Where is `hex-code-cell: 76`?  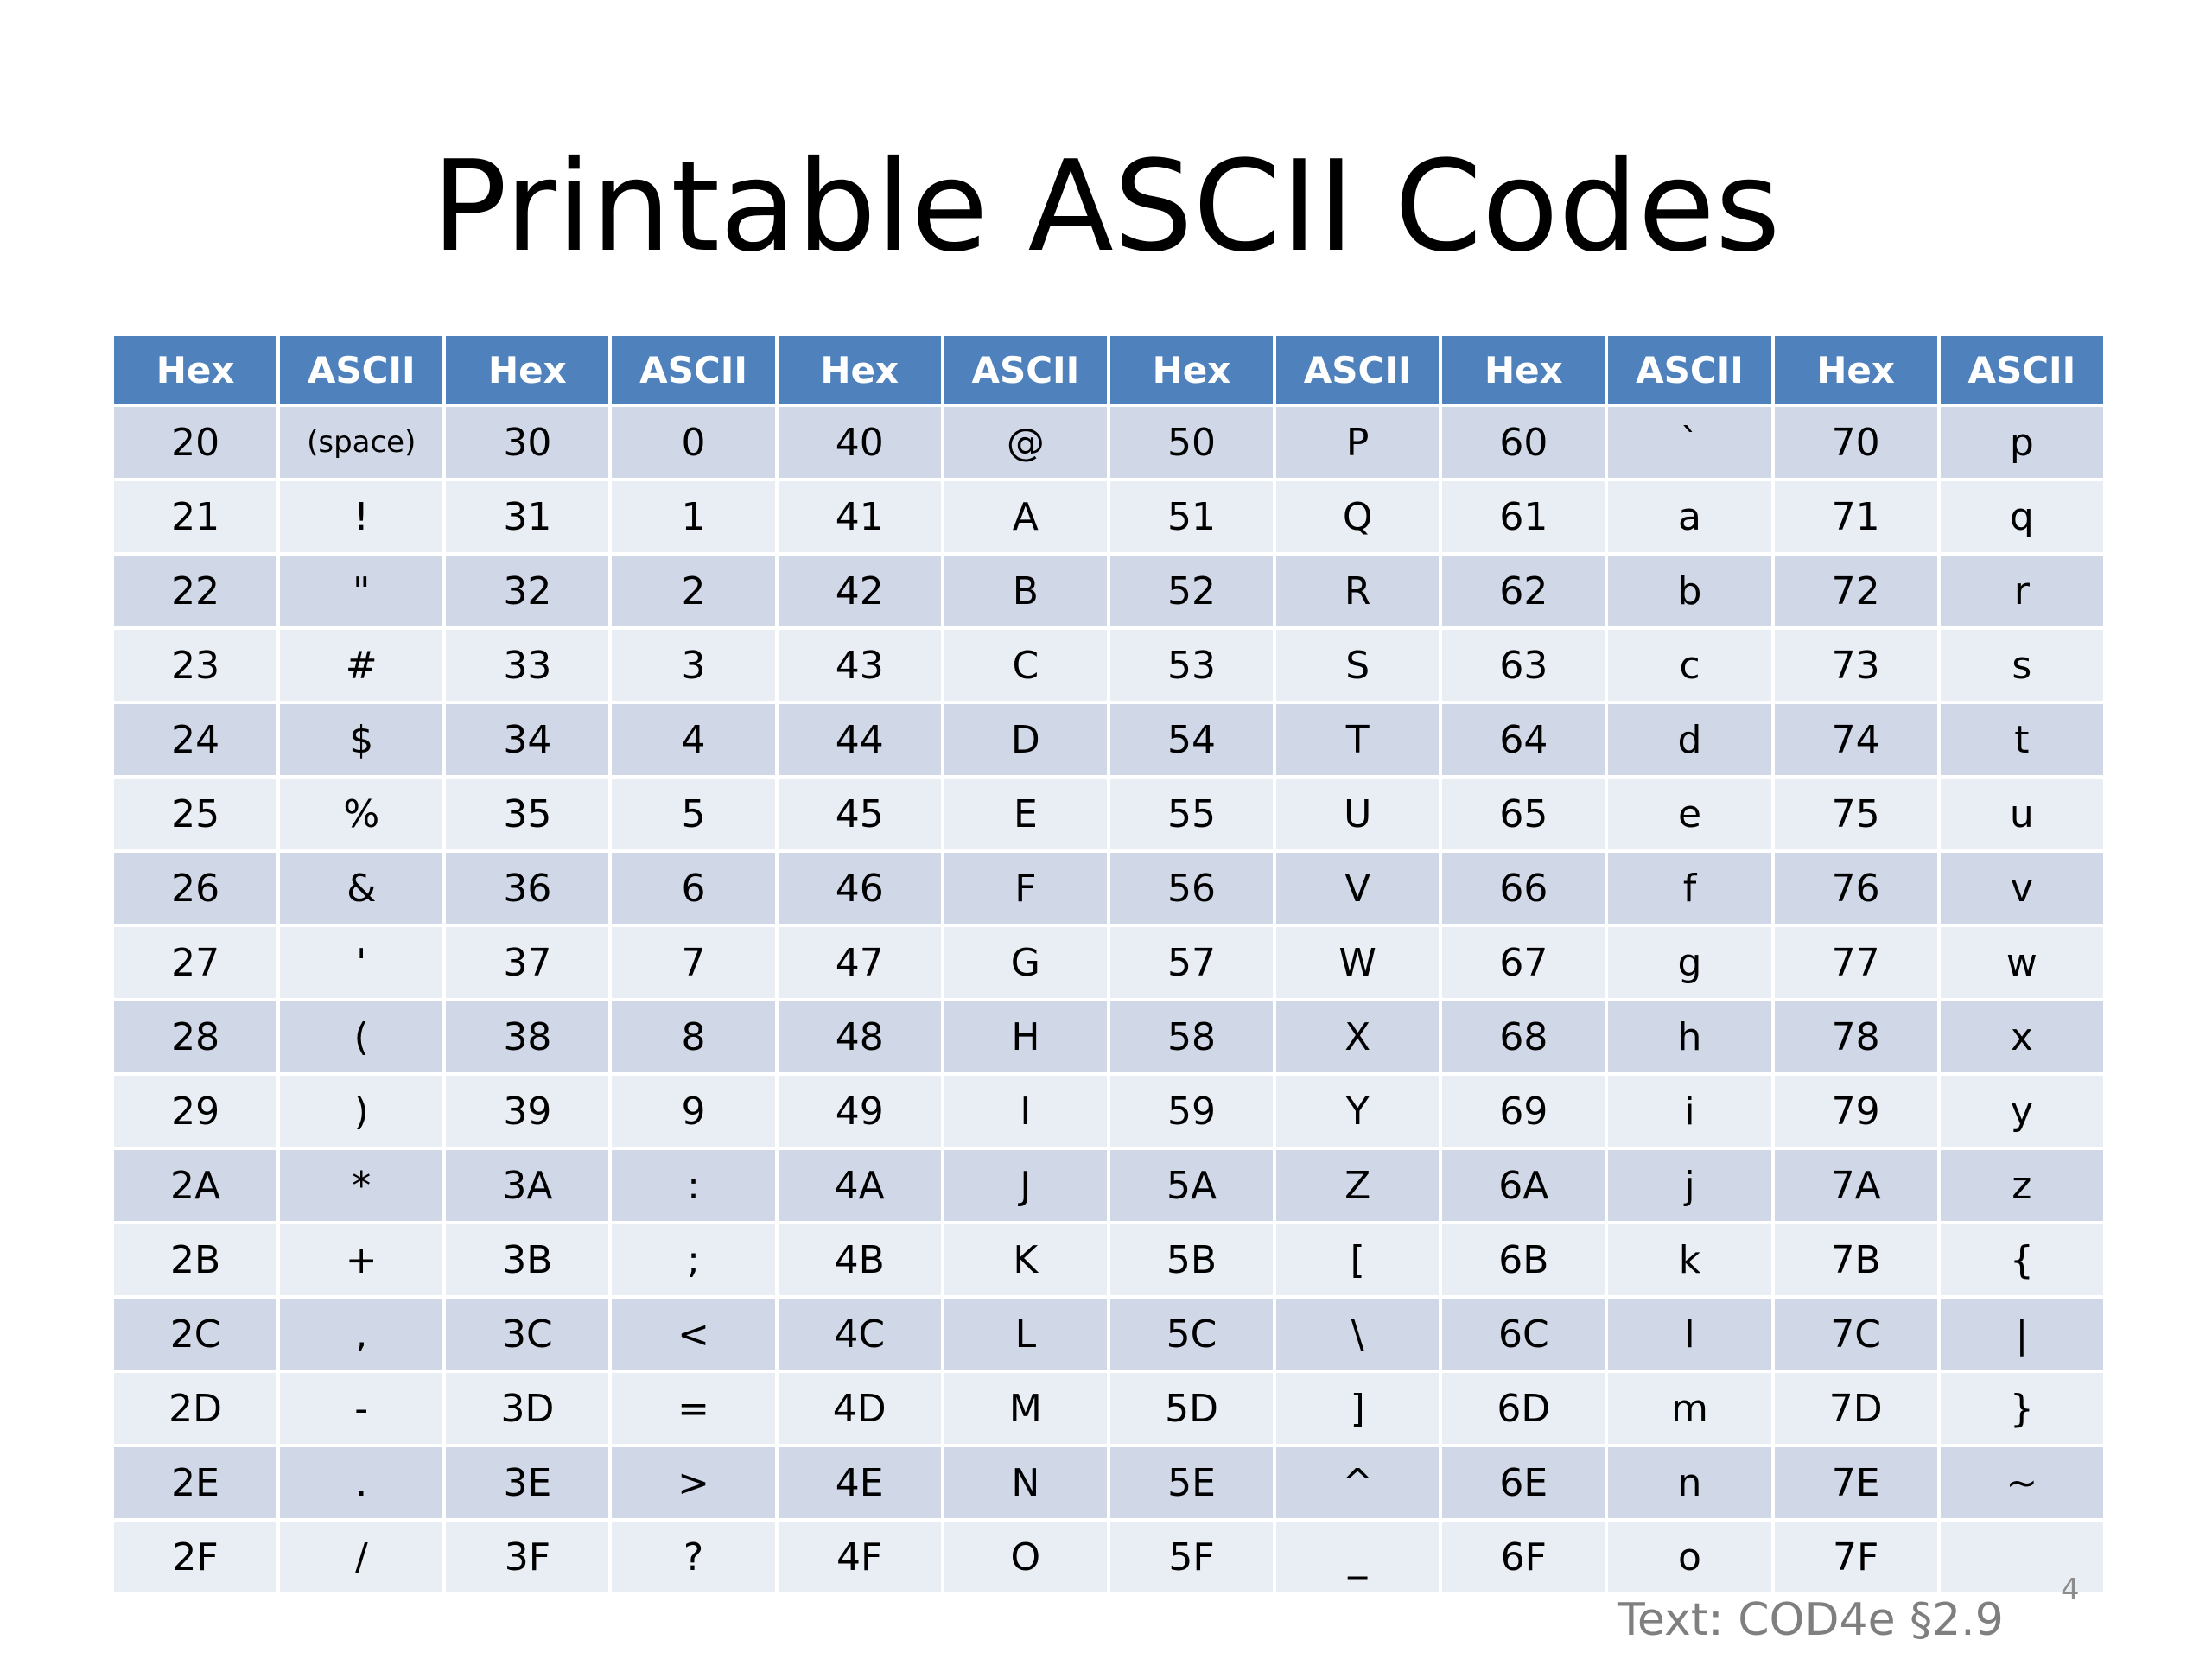 hex-code-cell: 76 is located at coordinates (1855, 888).